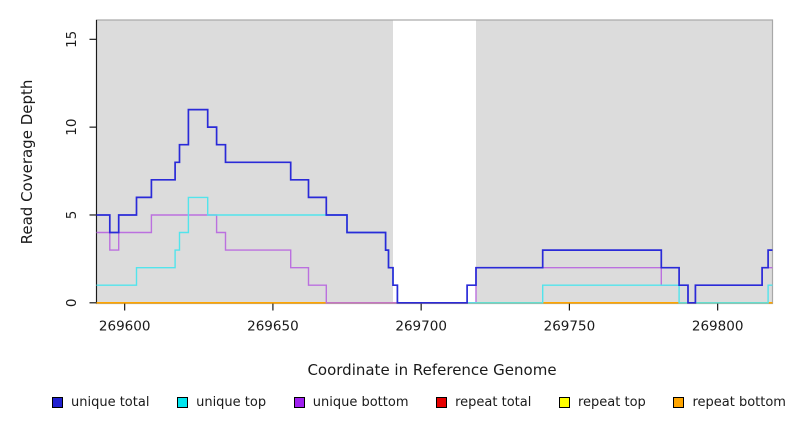  I want to click on legend-item-repeat-bottom: repeat bottom, so click(729, 402).